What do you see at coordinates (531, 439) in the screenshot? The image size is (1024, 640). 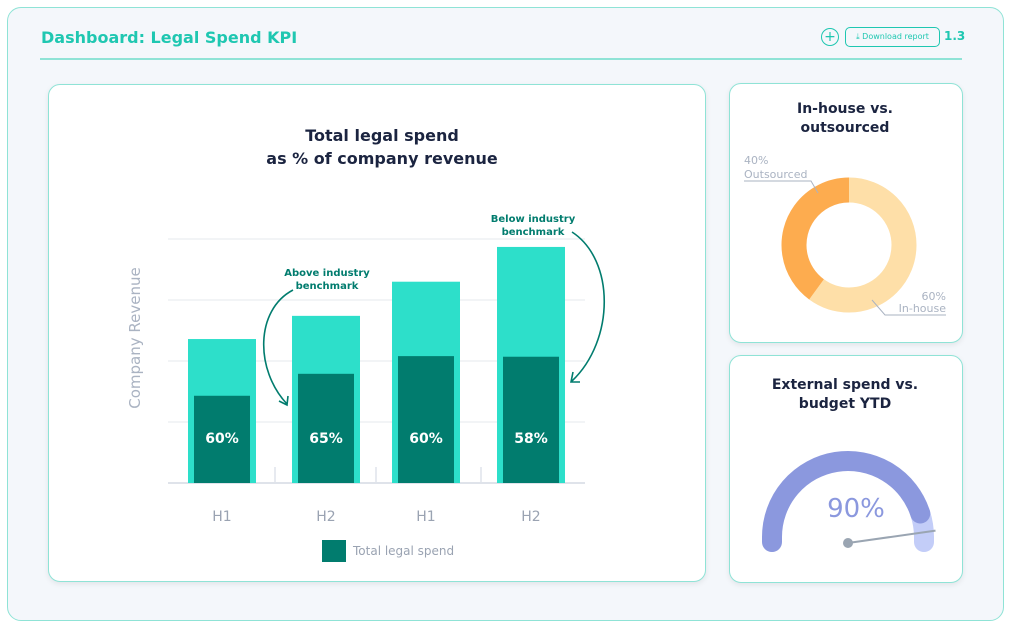 I see `data-label: 58%` at bounding box center [531, 439].